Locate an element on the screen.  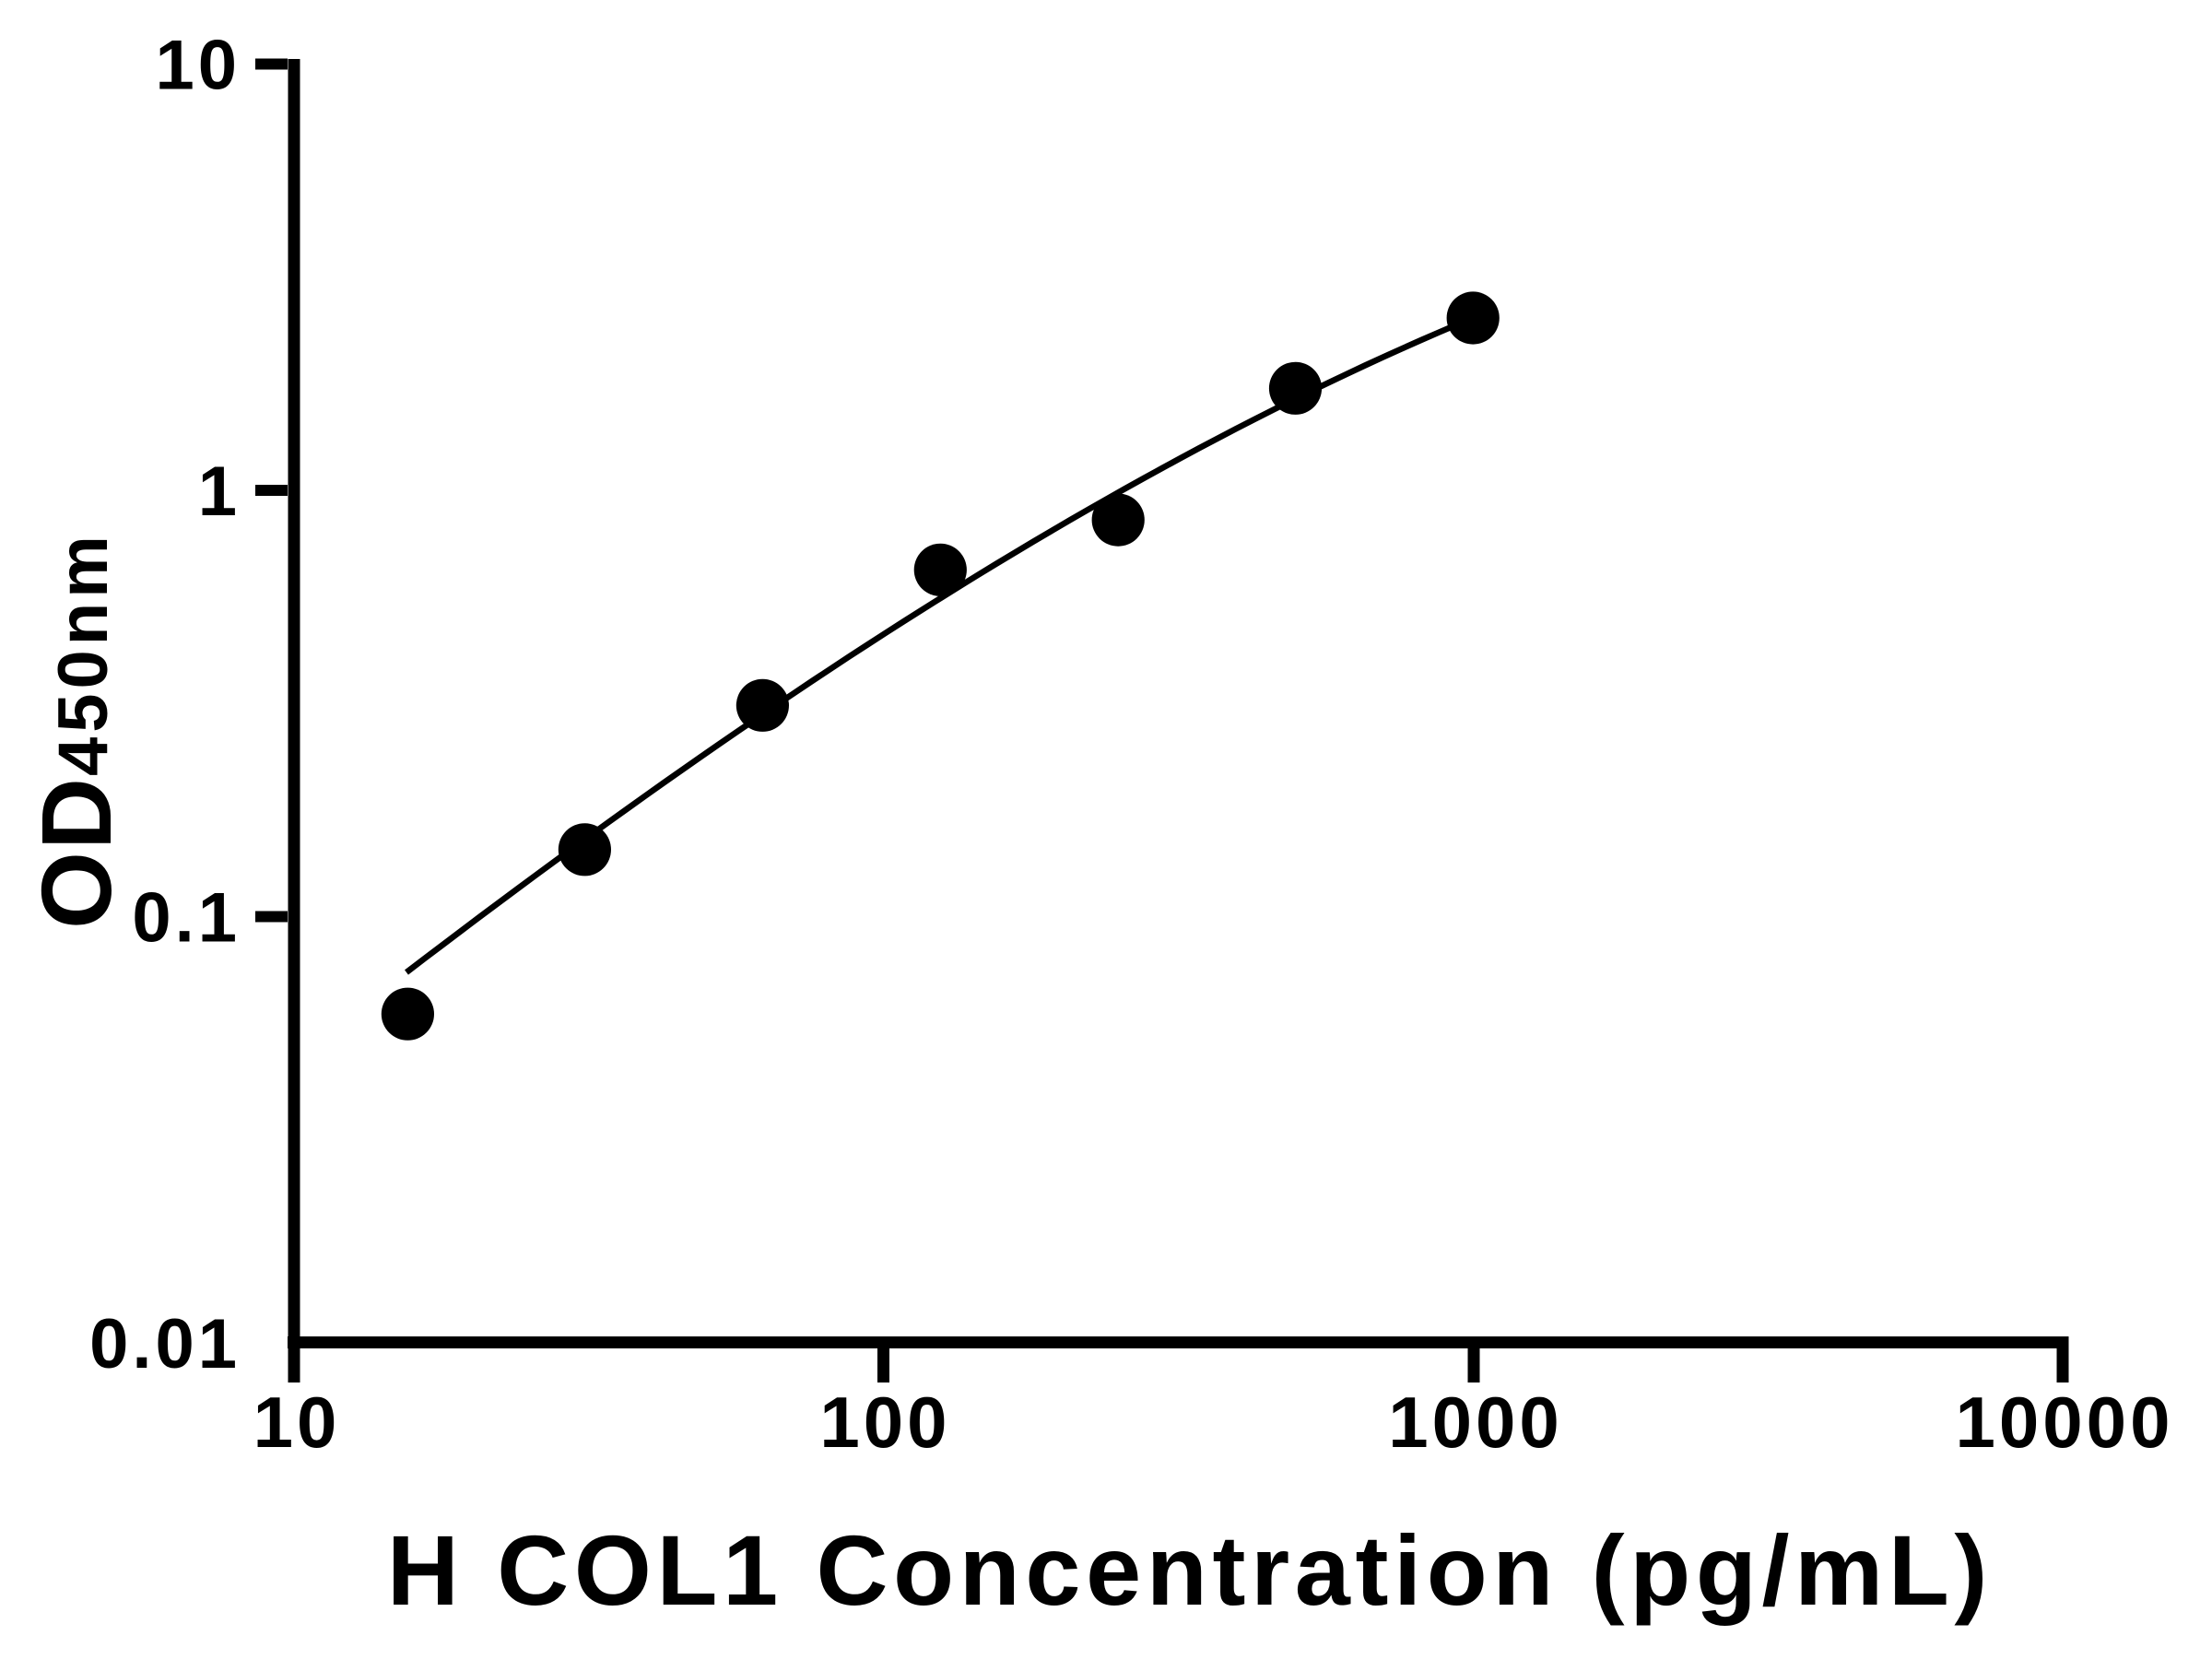
svg-text: 0.1 is located at coordinates (186, 918).